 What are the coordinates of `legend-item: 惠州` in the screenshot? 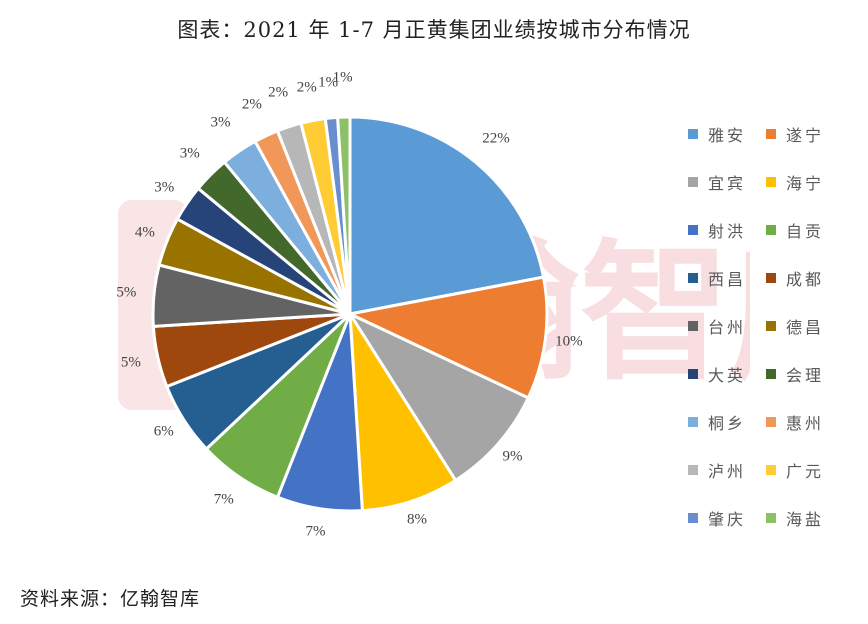 It's located at (805, 422).